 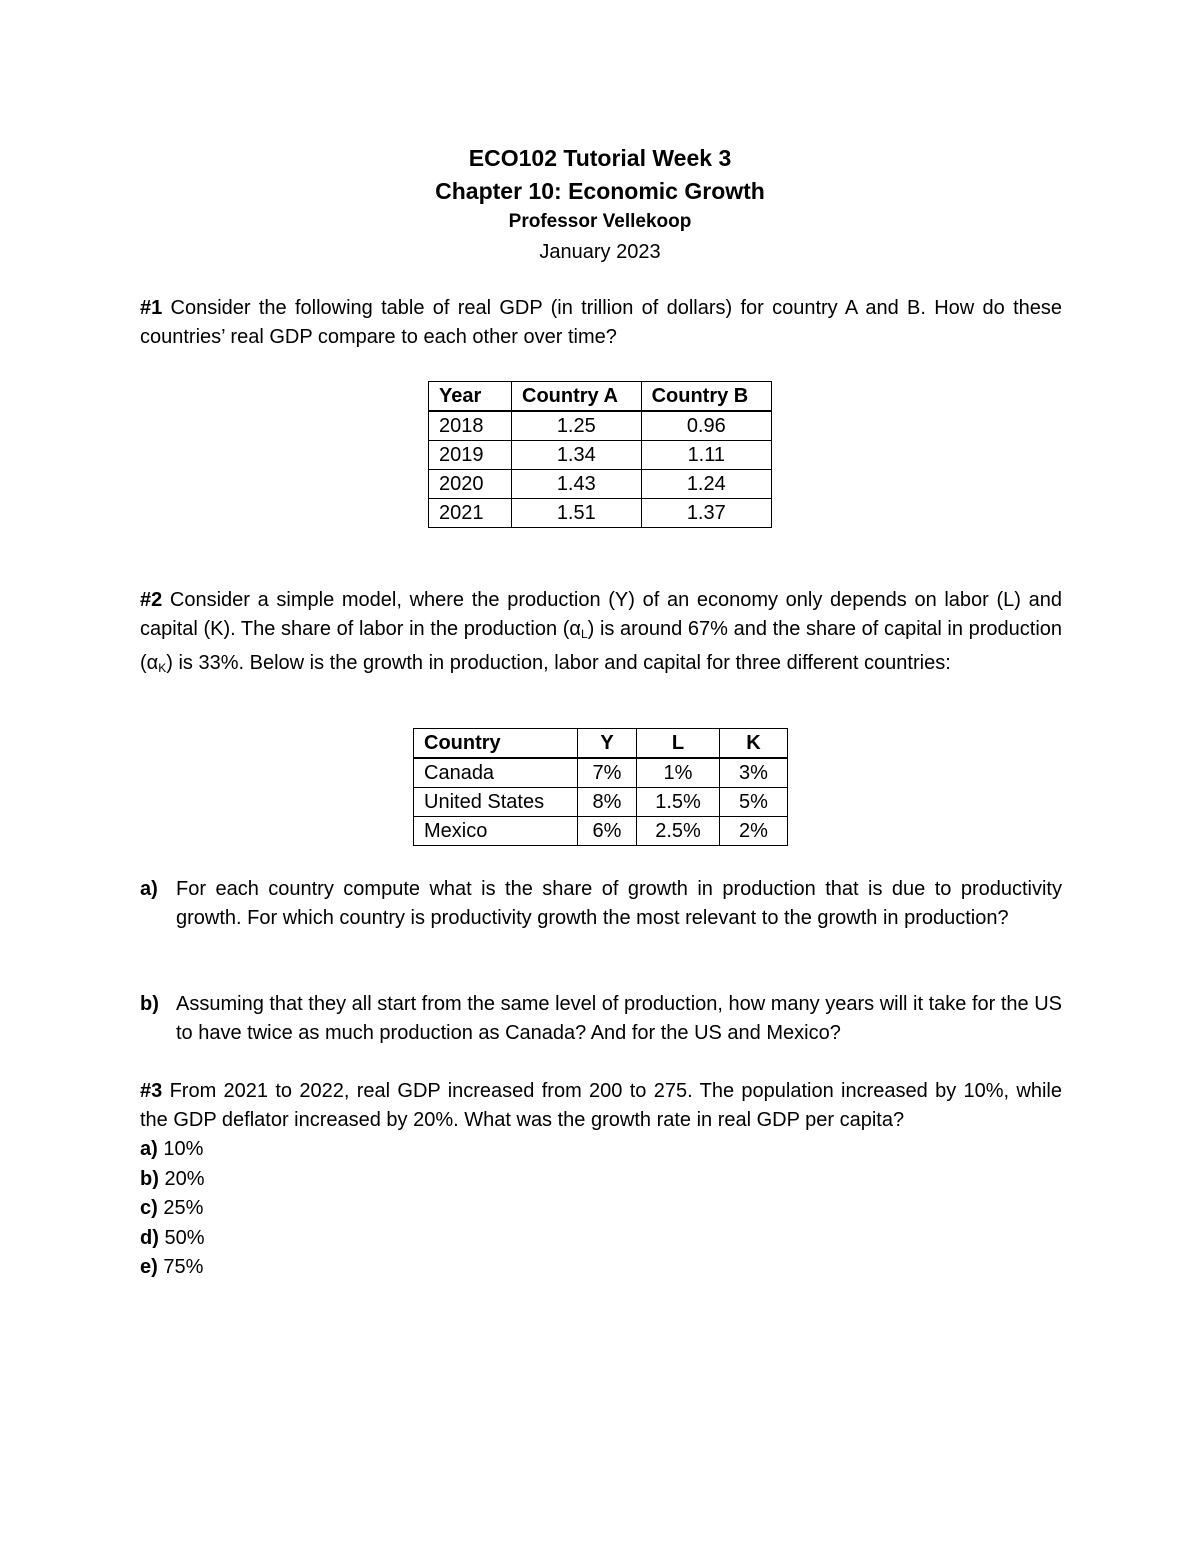 What do you see at coordinates (184, 1237) in the screenshot?
I see `option-text: 50%` at bounding box center [184, 1237].